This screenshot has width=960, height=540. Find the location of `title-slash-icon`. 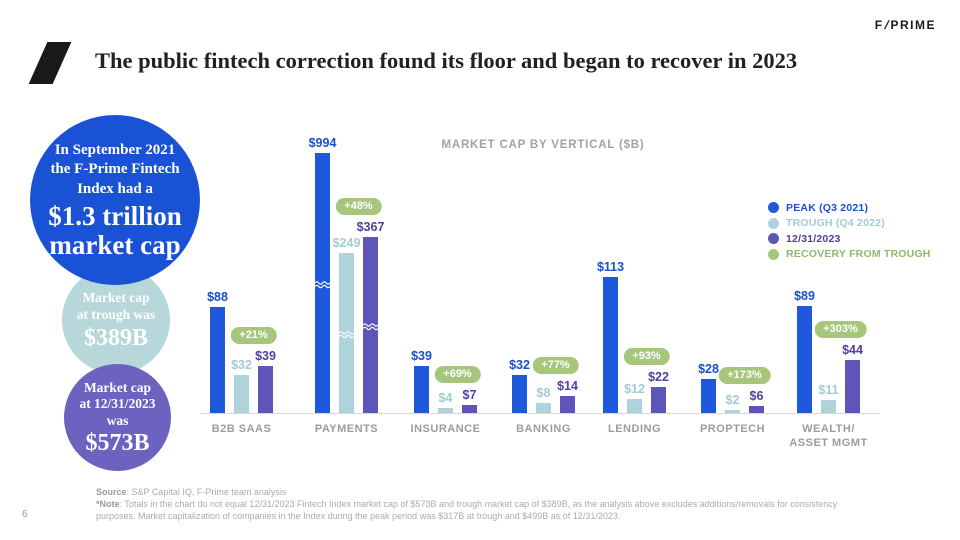

title-slash-icon is located at coordinates (50, 63).